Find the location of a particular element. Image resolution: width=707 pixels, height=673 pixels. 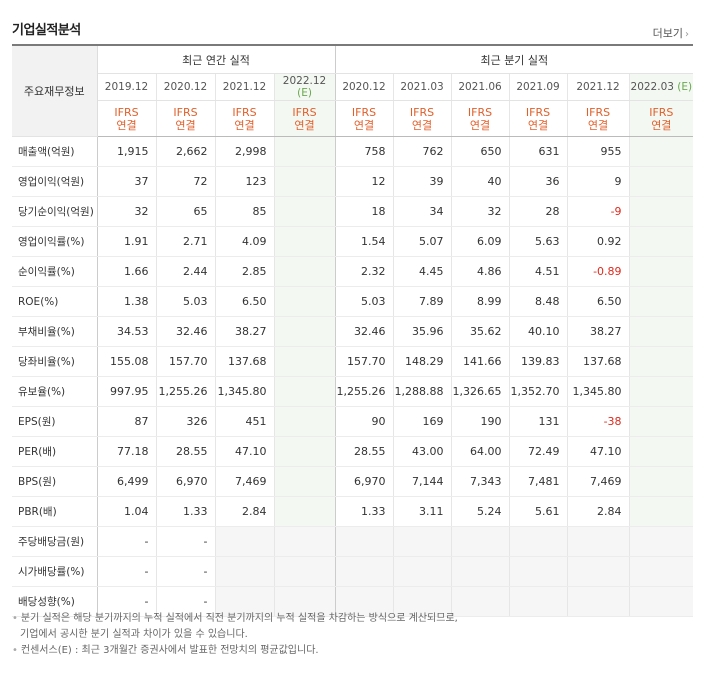

chevron-right-icon: › is located at coordinates (687, 34).